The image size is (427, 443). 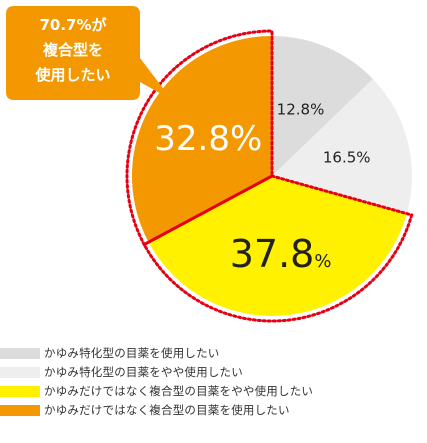 I want to click on legend-item-1: かゆみ特化型の目薬を使用したい, so click(x=213, y=353).